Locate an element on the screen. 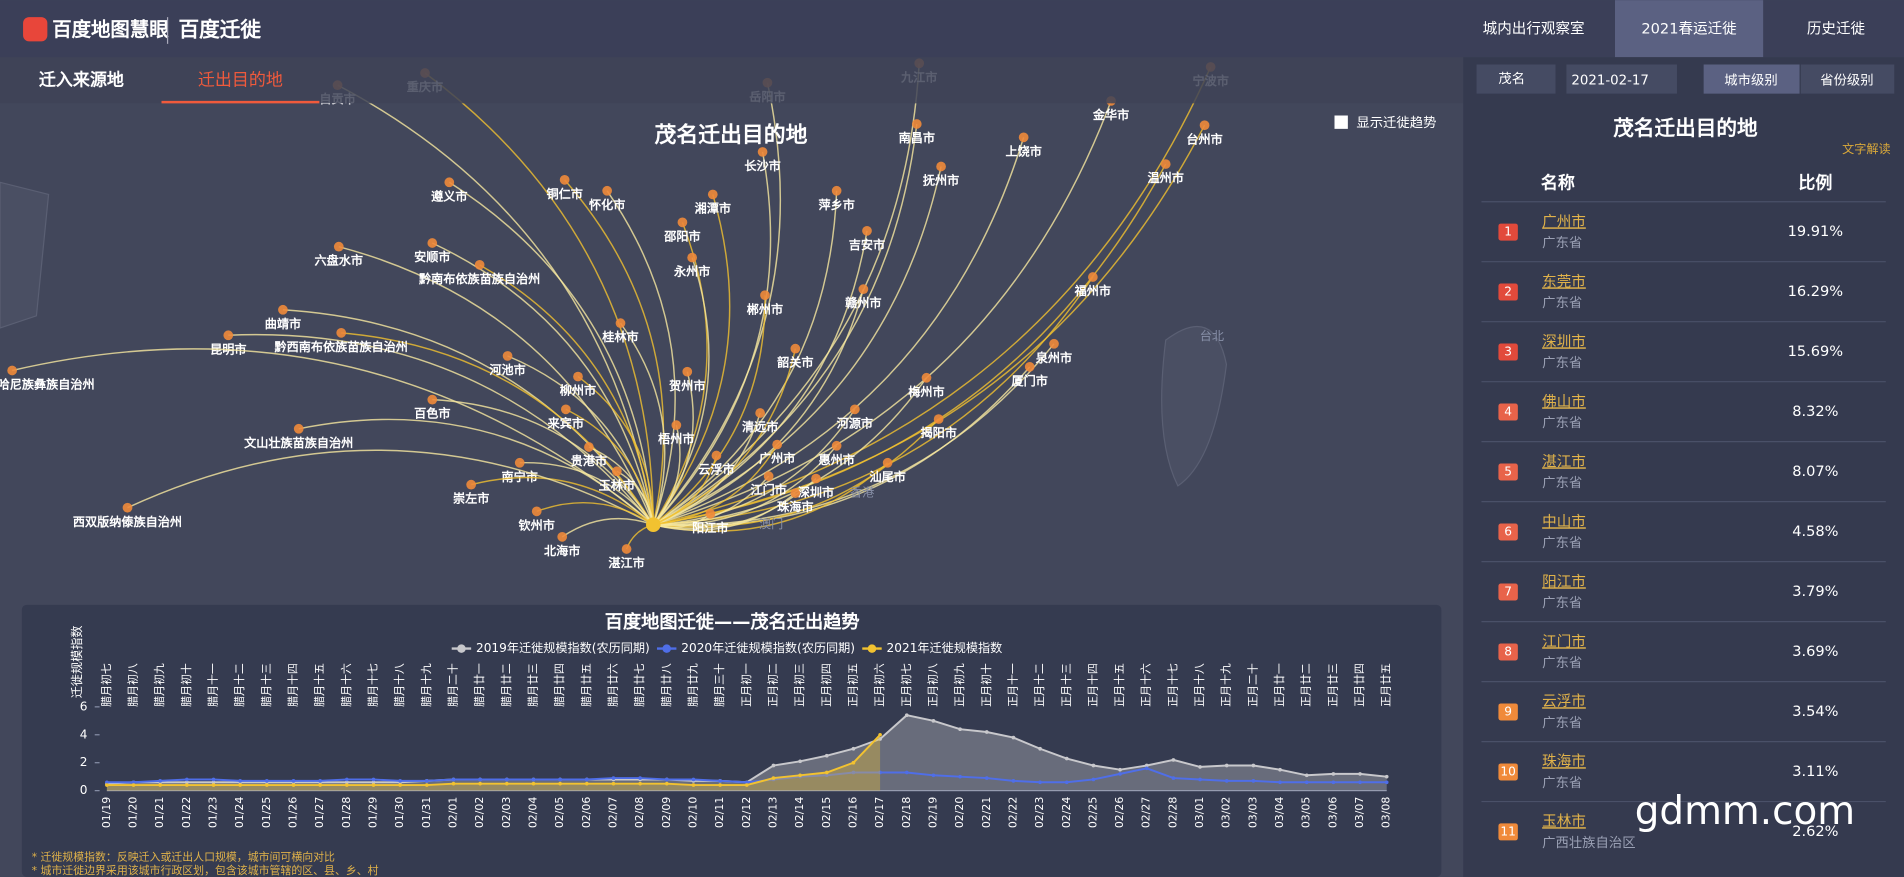 The image size is (1904, 877). tab: 迁入来源地 is located at coordinates (81, 79).